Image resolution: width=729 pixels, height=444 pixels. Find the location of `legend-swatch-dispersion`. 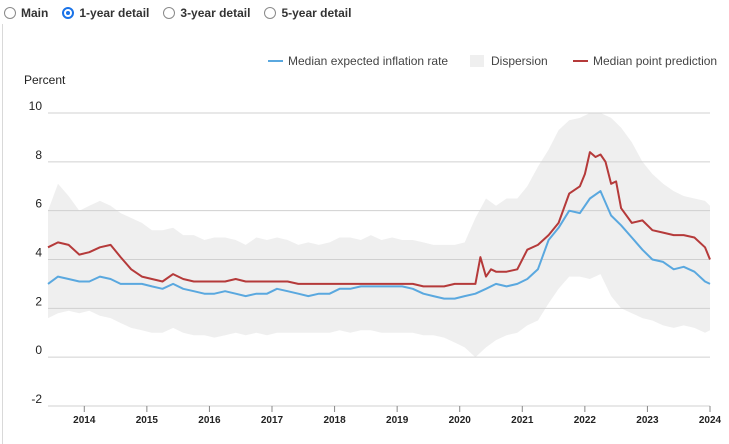

legend-swatch-dispersion is located at coordinates (477, 61).